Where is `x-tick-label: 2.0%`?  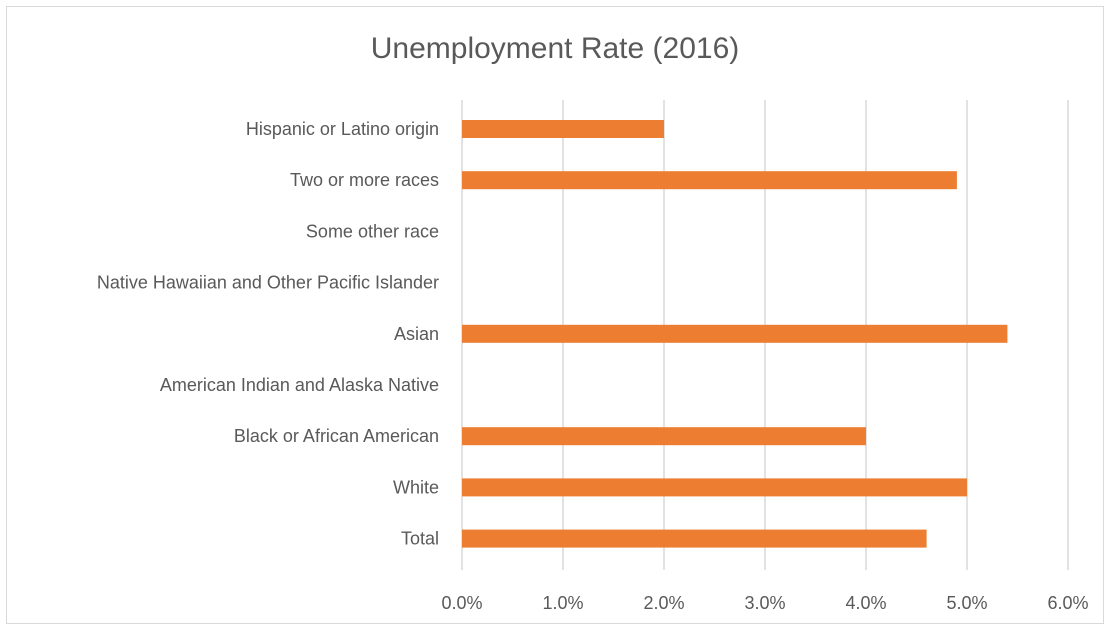
x-tick-label: 2.0% is located at coordinates (663, 603).